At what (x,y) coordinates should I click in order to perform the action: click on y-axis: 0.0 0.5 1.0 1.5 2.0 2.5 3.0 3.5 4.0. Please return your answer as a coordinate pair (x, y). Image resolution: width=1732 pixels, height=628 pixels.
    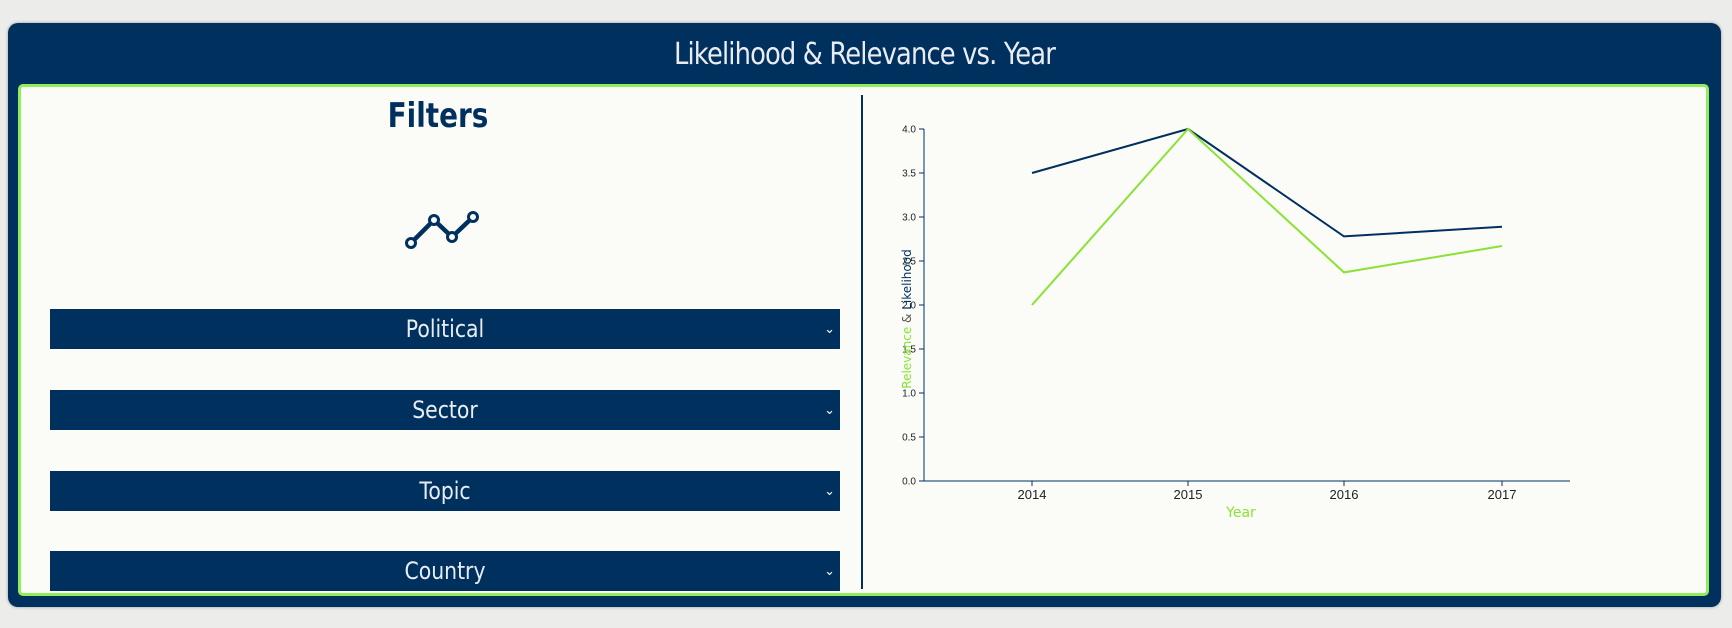
    Looking at the image, I should click on (913, 306).